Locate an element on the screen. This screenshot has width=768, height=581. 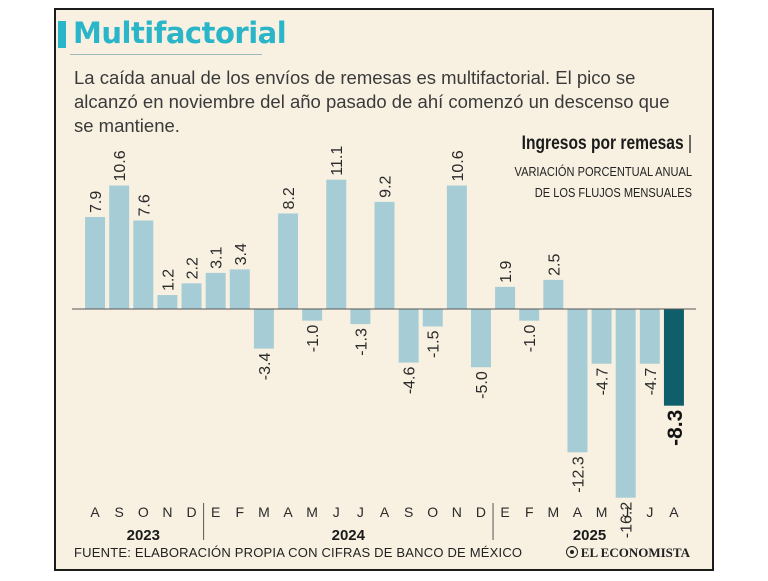
month-tick-12: A is located at coordinates (385, 512).